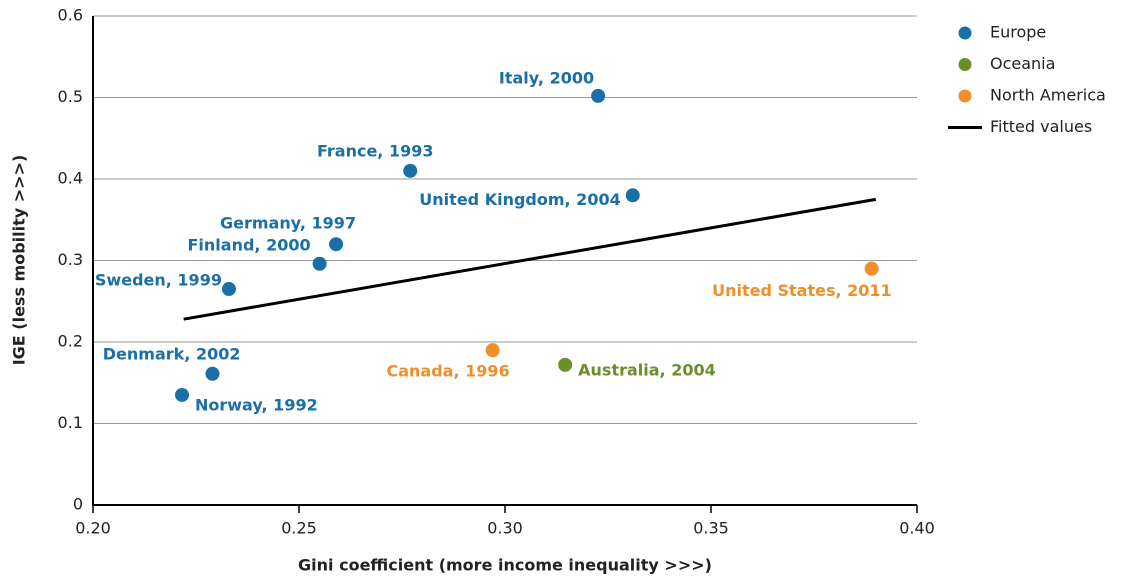  I want to click on y-tick-label: 0.4, so click(70, 178).